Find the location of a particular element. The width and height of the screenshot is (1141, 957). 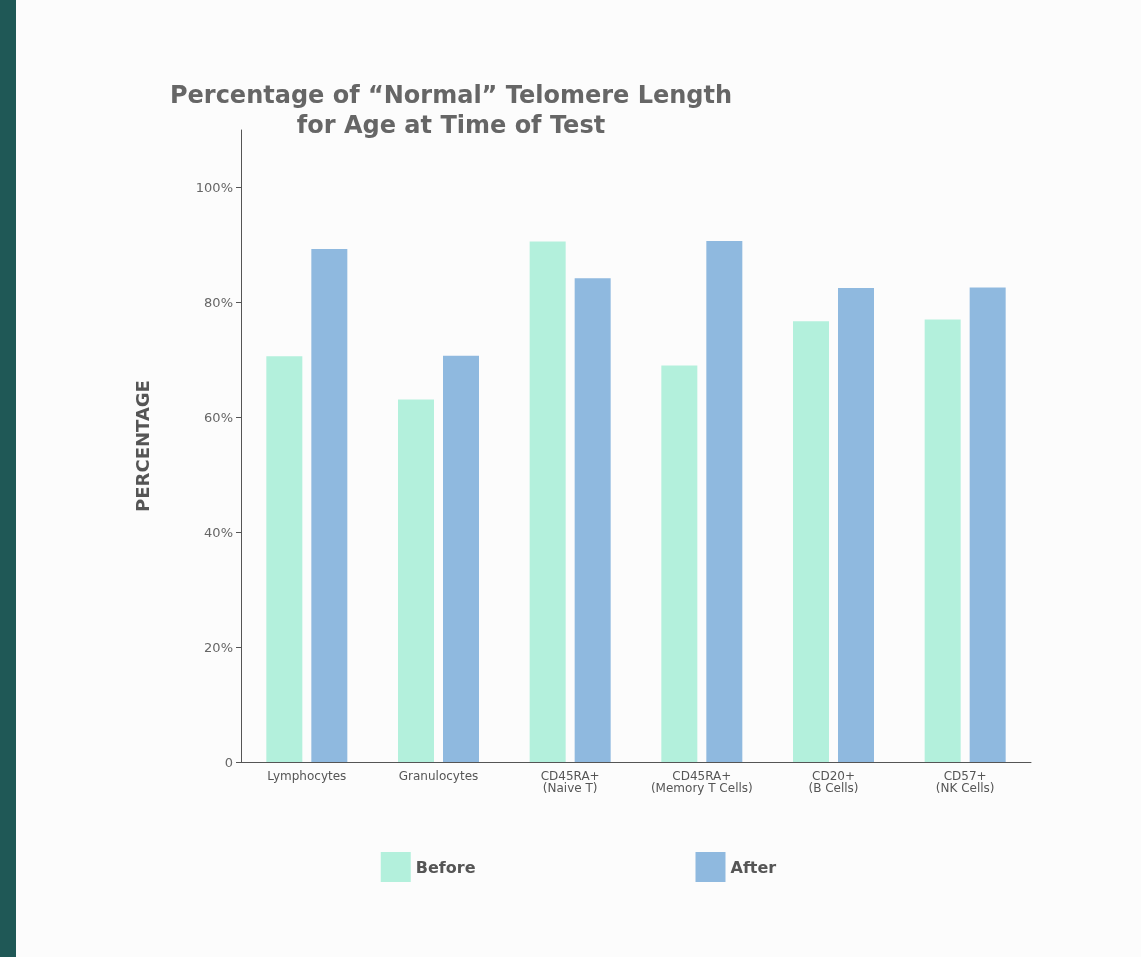

x-tick-label: CD57+ (NK Cells) is located at coordinates (965, 782).